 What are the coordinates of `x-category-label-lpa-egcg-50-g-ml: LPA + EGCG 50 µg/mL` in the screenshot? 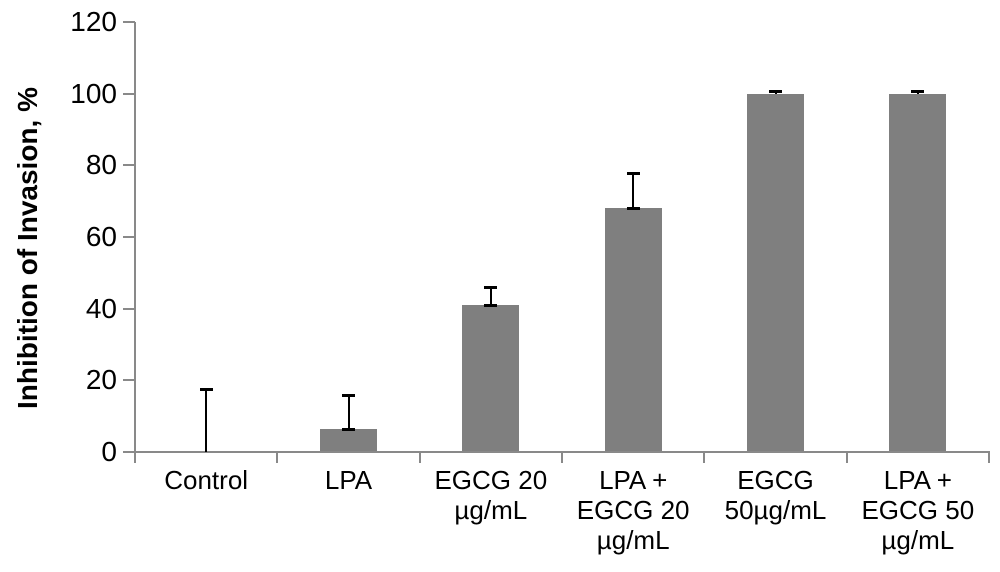 It's located at (918, 510).